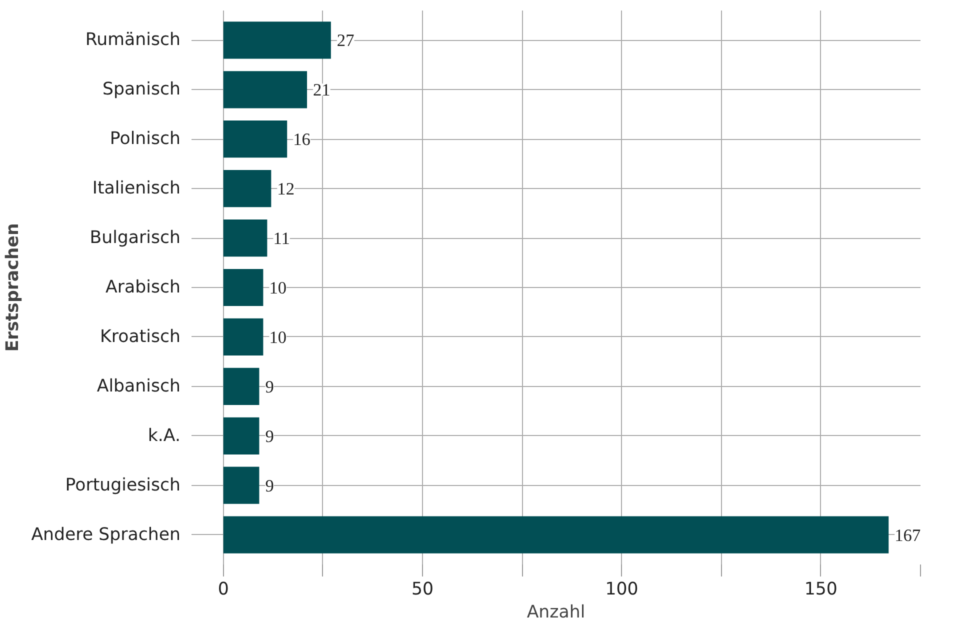 Image resolution: width=961 pixels, height=632 pixels. What do you see at coordinates (223, 590) in the screenshot?
I see `x-tick-label: 0` at bounding box center [223, 590].